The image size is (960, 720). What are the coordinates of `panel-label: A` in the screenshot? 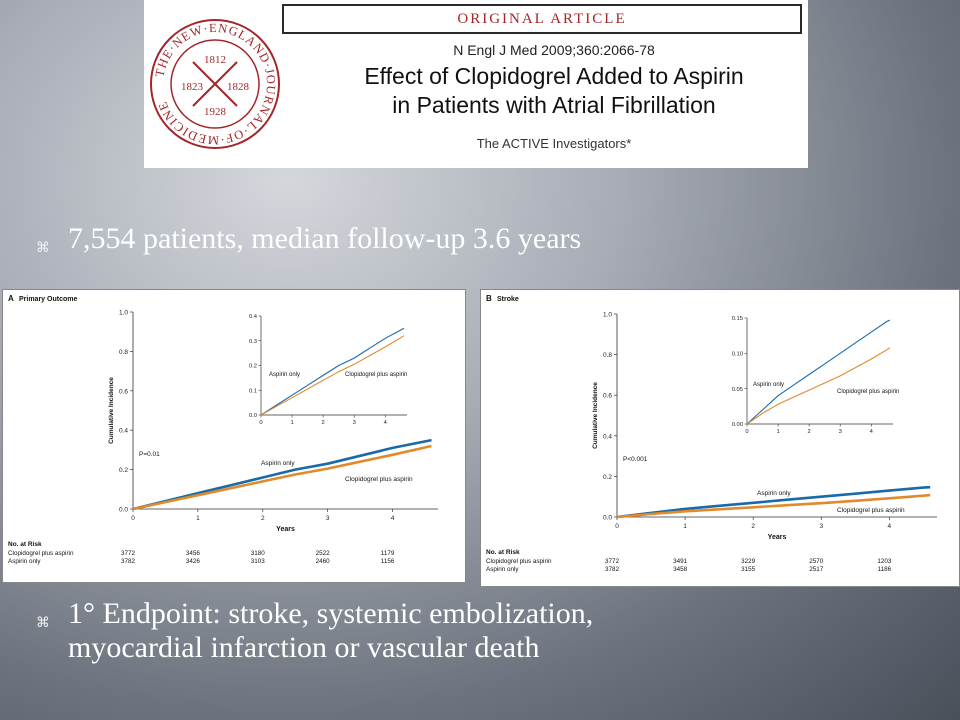 It's located at (11, 298).